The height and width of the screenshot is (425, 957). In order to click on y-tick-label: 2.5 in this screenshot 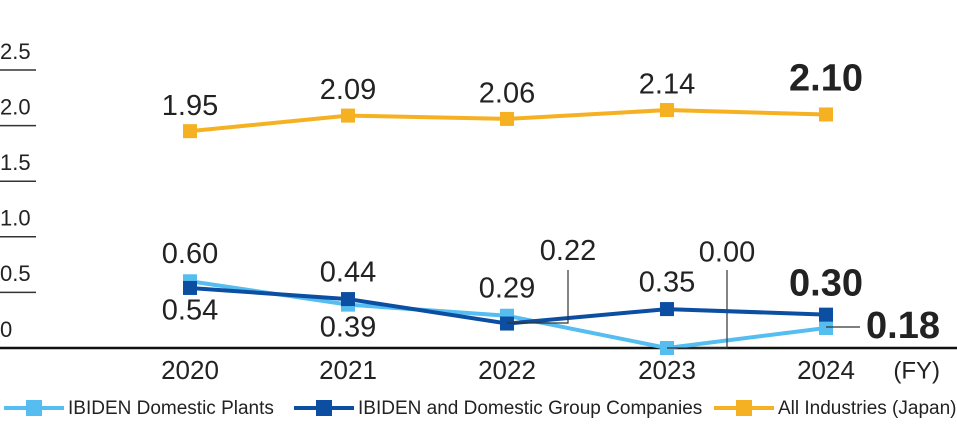, I will do `click(15, 51)`.